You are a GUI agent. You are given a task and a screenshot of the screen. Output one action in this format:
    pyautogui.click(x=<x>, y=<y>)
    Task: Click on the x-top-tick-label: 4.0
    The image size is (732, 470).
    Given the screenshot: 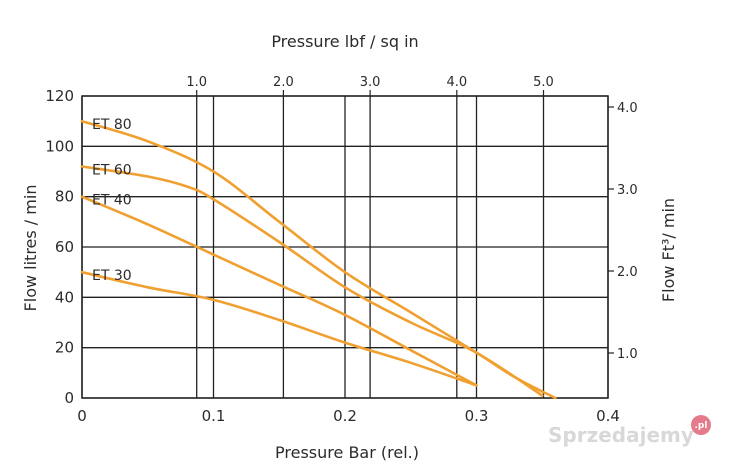 What is the action you would take?
    pyautogui.click(x=456, y=82)
    